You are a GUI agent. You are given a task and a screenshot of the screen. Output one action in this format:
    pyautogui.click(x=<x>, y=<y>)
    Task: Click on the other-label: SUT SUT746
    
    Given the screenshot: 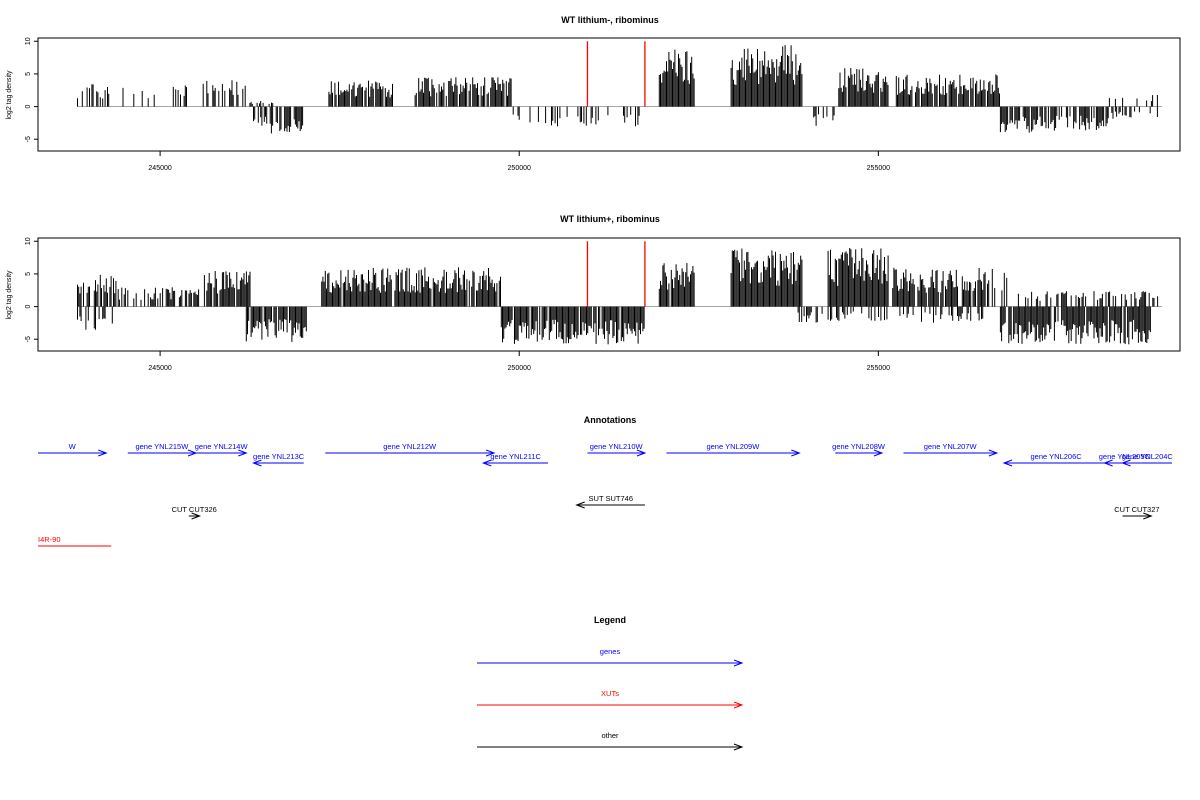 What is the action you would take?
    pyautogui.click(x=611, y=498)
    